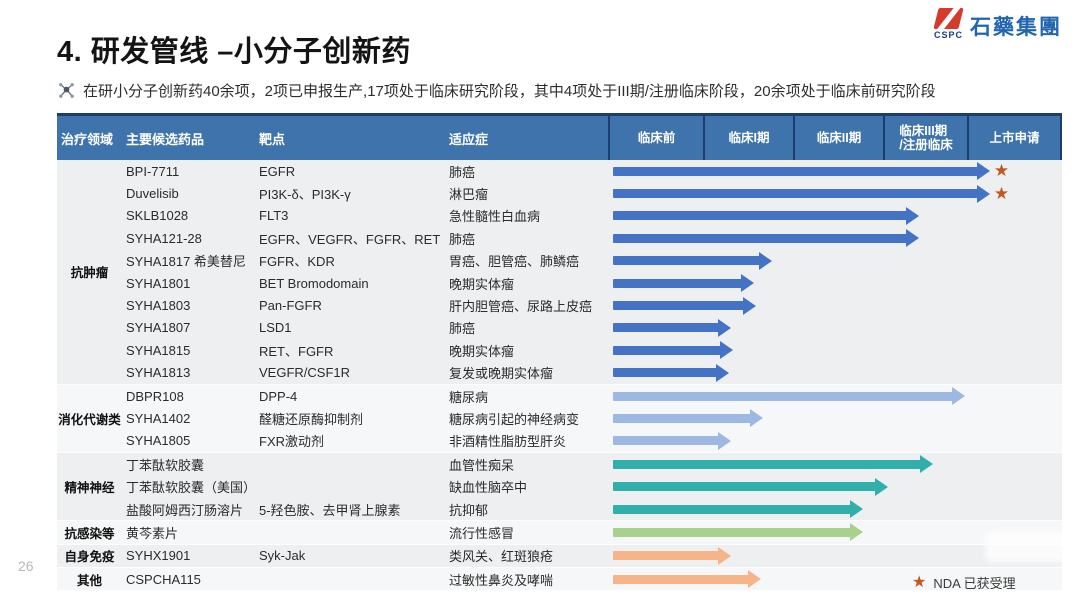  What do you see at coordinates (296, 351) in the screenshot?
I see `drug-target: RET、FGFR` at bounding box center [296, 351].